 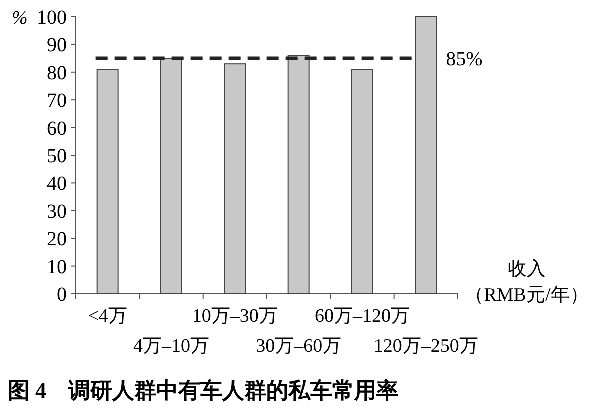 I want to click on y-tick-label: 0, so click(x=62, y=295).